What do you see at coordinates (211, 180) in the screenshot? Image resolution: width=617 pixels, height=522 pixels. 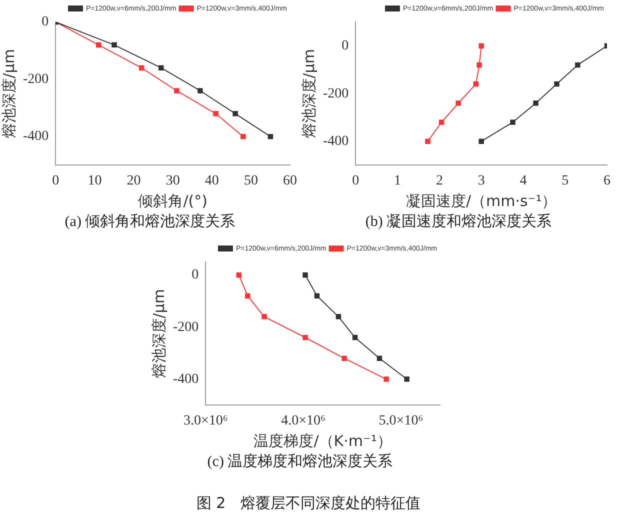 I see `x-tick-label: 40` at bounding box center [211, 180].